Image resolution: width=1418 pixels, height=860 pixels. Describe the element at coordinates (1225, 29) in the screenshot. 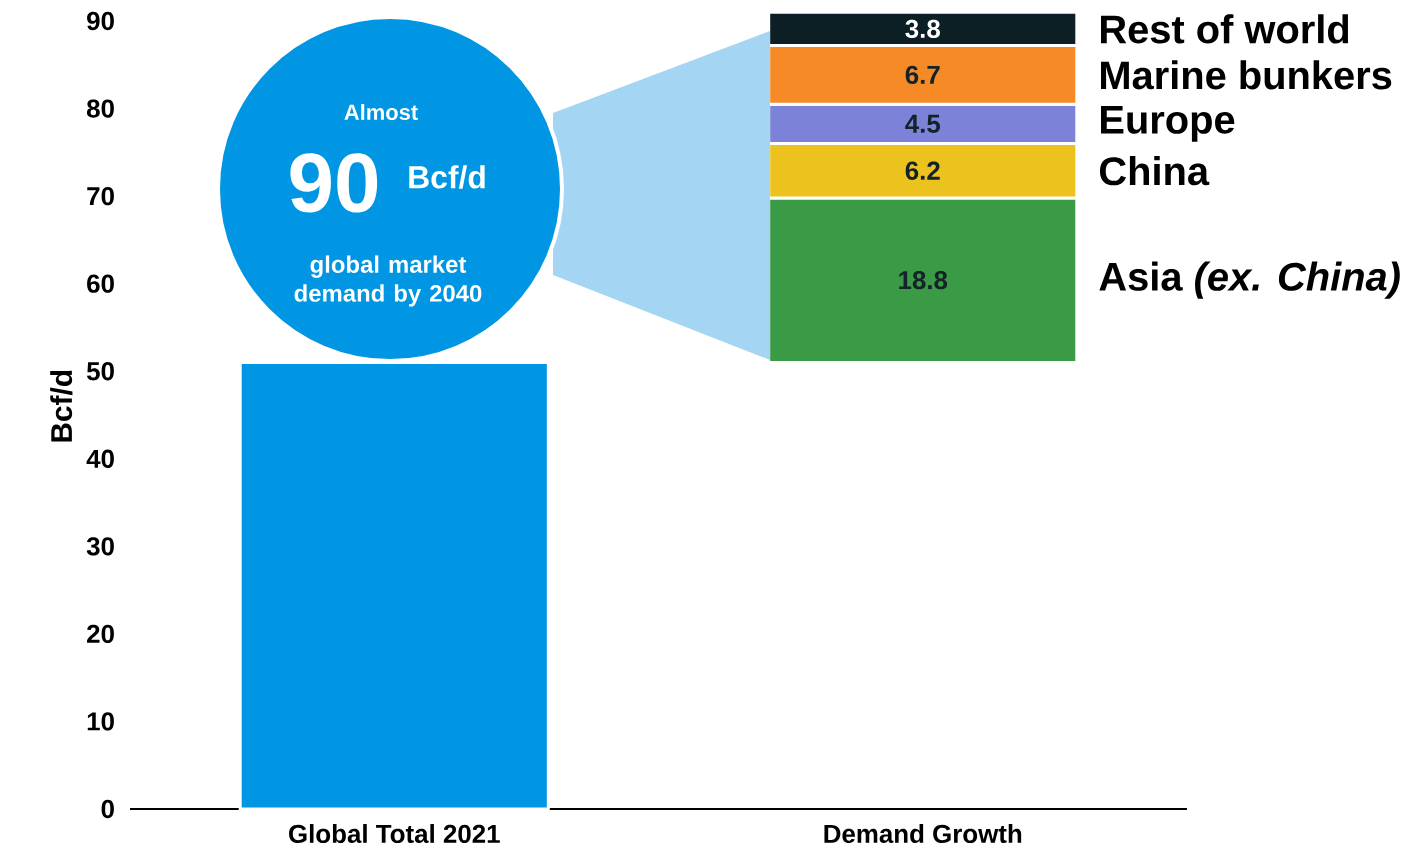

I see `series-label: Rest of world` at that location.